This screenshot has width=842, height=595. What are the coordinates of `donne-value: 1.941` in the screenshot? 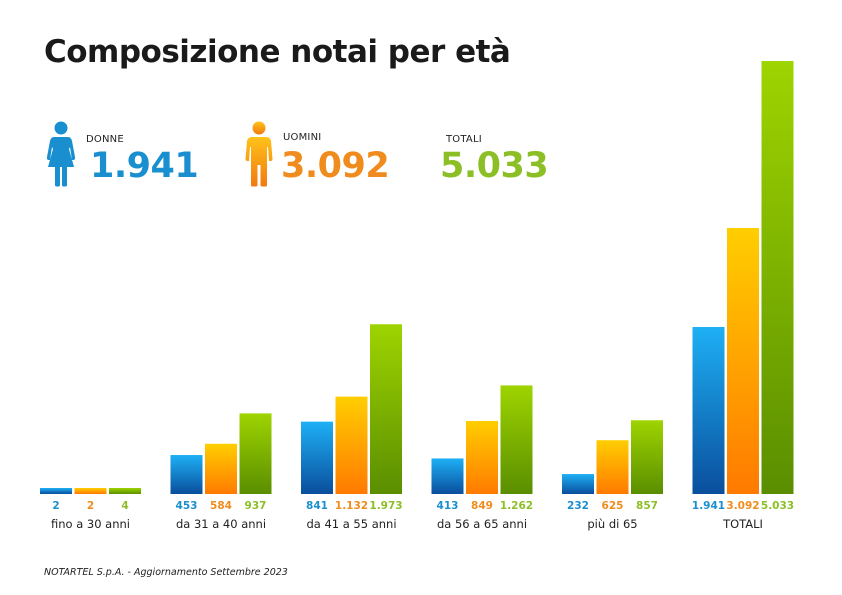 It's located at (144, 166).